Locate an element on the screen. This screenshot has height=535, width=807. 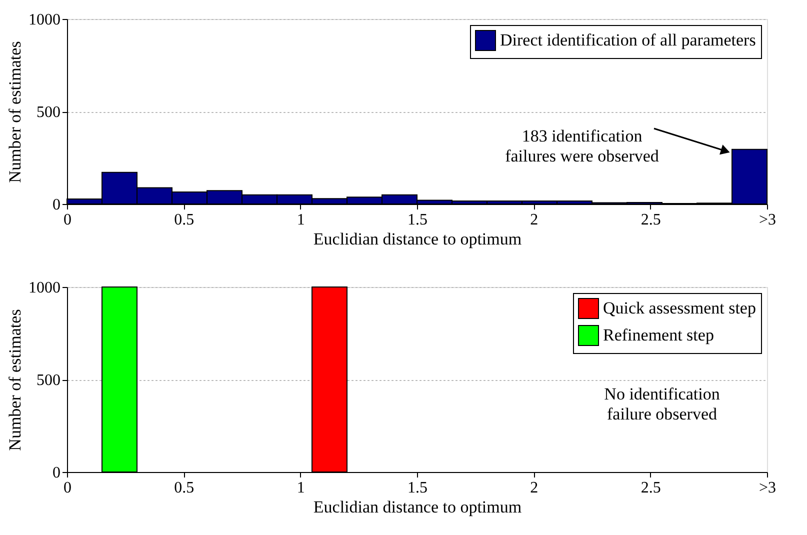
legend-label: Quick assessment step is located at coordinates (679, 308).